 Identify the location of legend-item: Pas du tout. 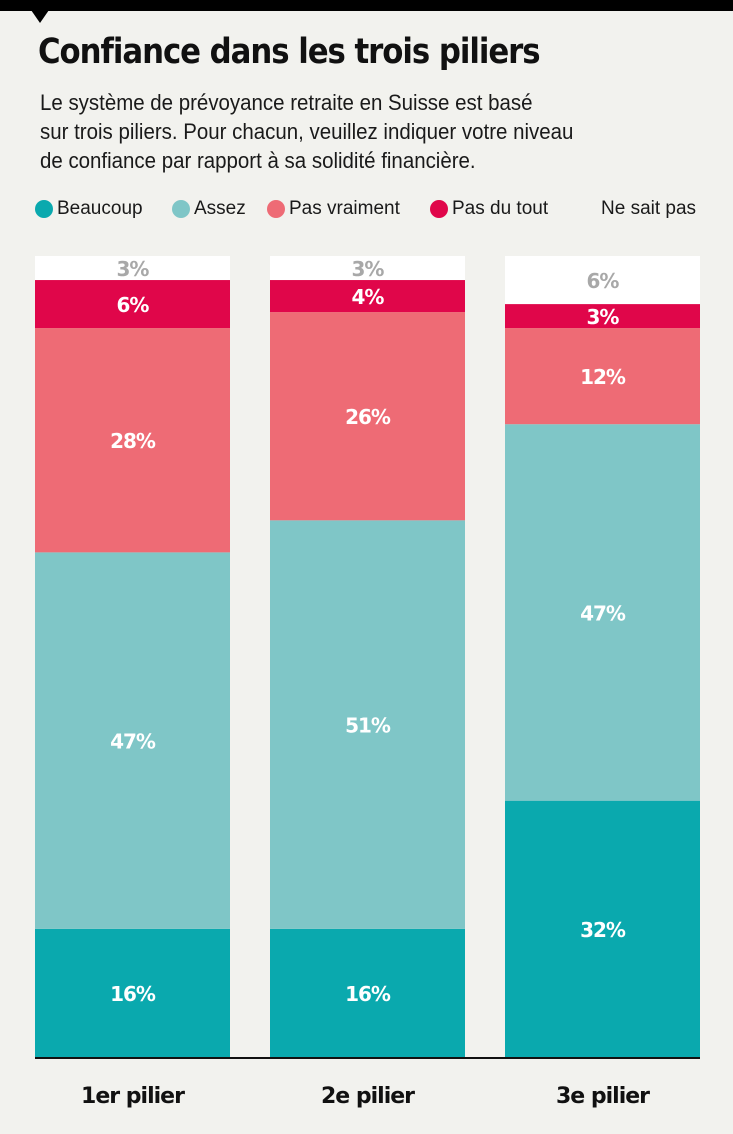
(489, 209).